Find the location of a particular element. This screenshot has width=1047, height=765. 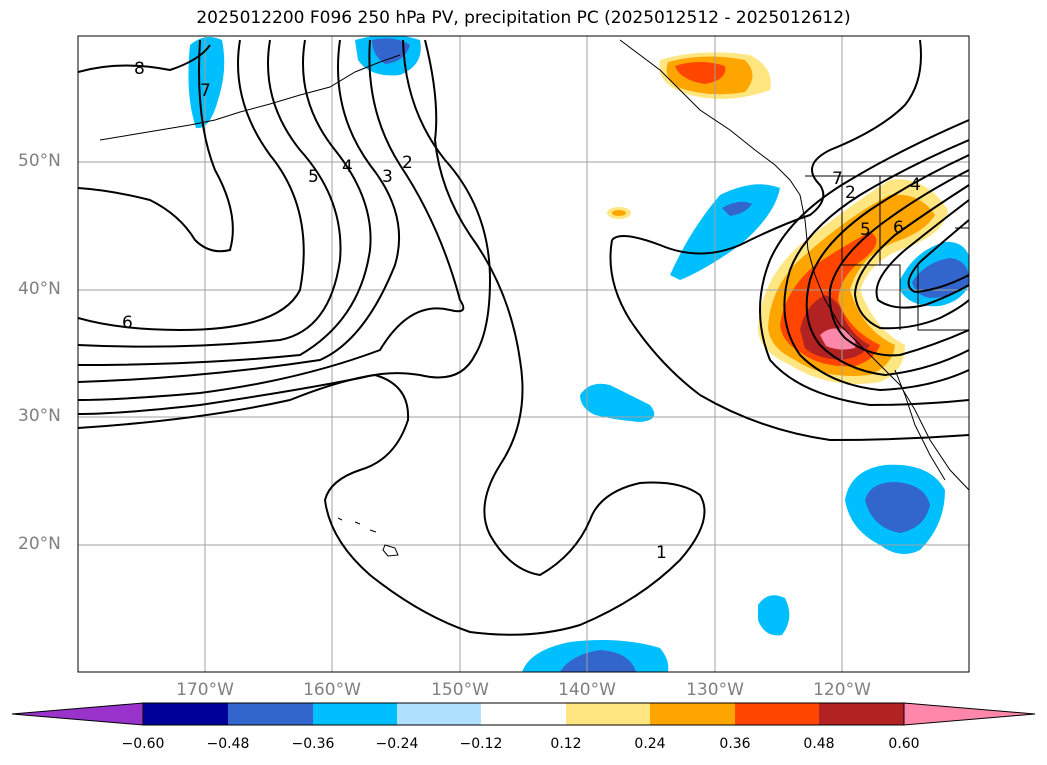

shade-neg-hi is located at coordinates (617, 402).